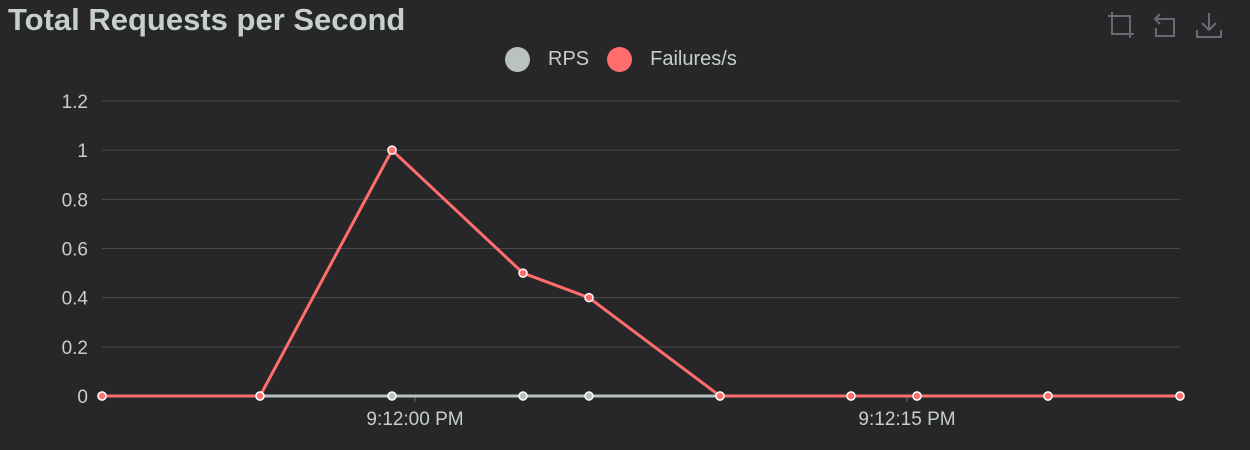  What do you see at coordinates (517, 59) in the screenshot?
I see `legend-swatch-rps` at bounding box center [517, 59].